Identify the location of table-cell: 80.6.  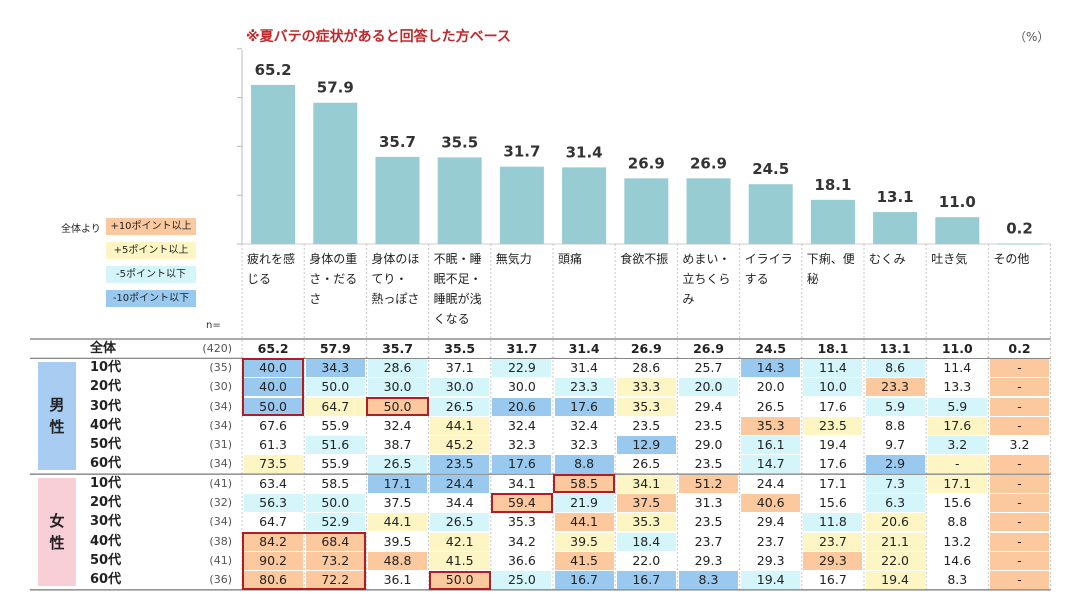
(273, 580).